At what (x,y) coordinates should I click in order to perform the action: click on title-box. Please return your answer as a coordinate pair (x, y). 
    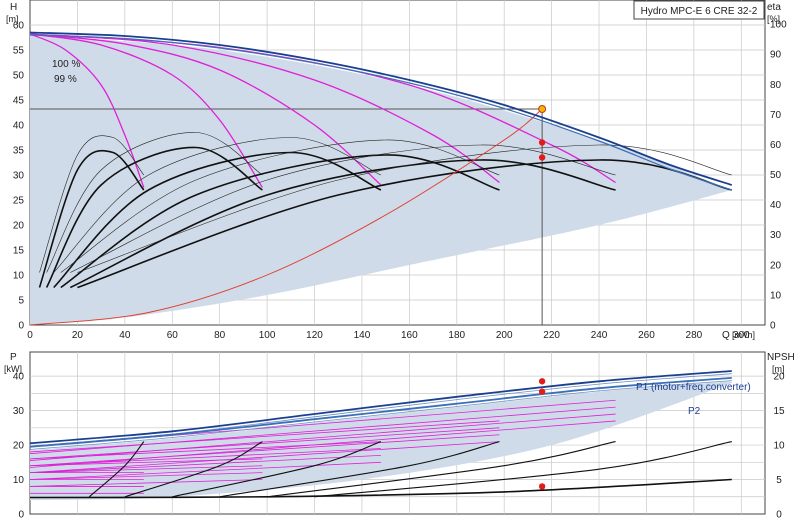
    Looking at the image, I should click on (699, 10).